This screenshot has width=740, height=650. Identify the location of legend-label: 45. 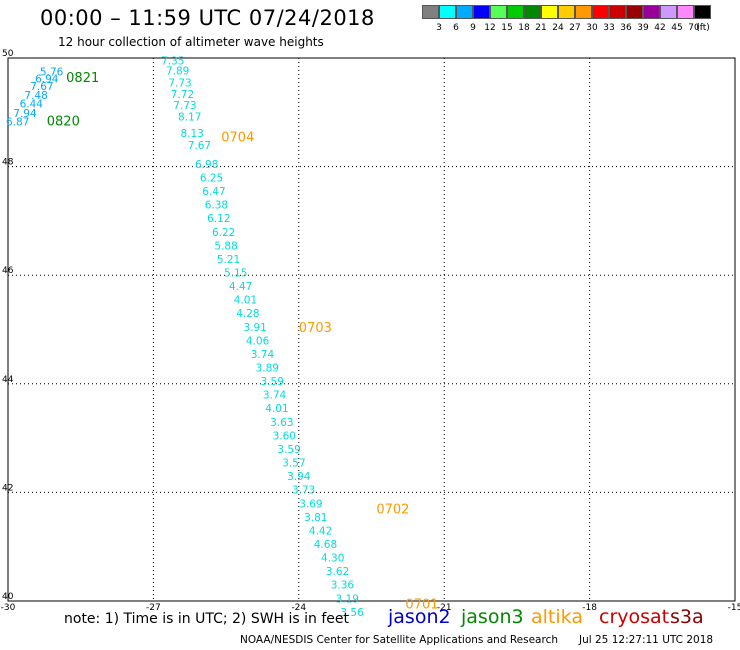
(677, 28).